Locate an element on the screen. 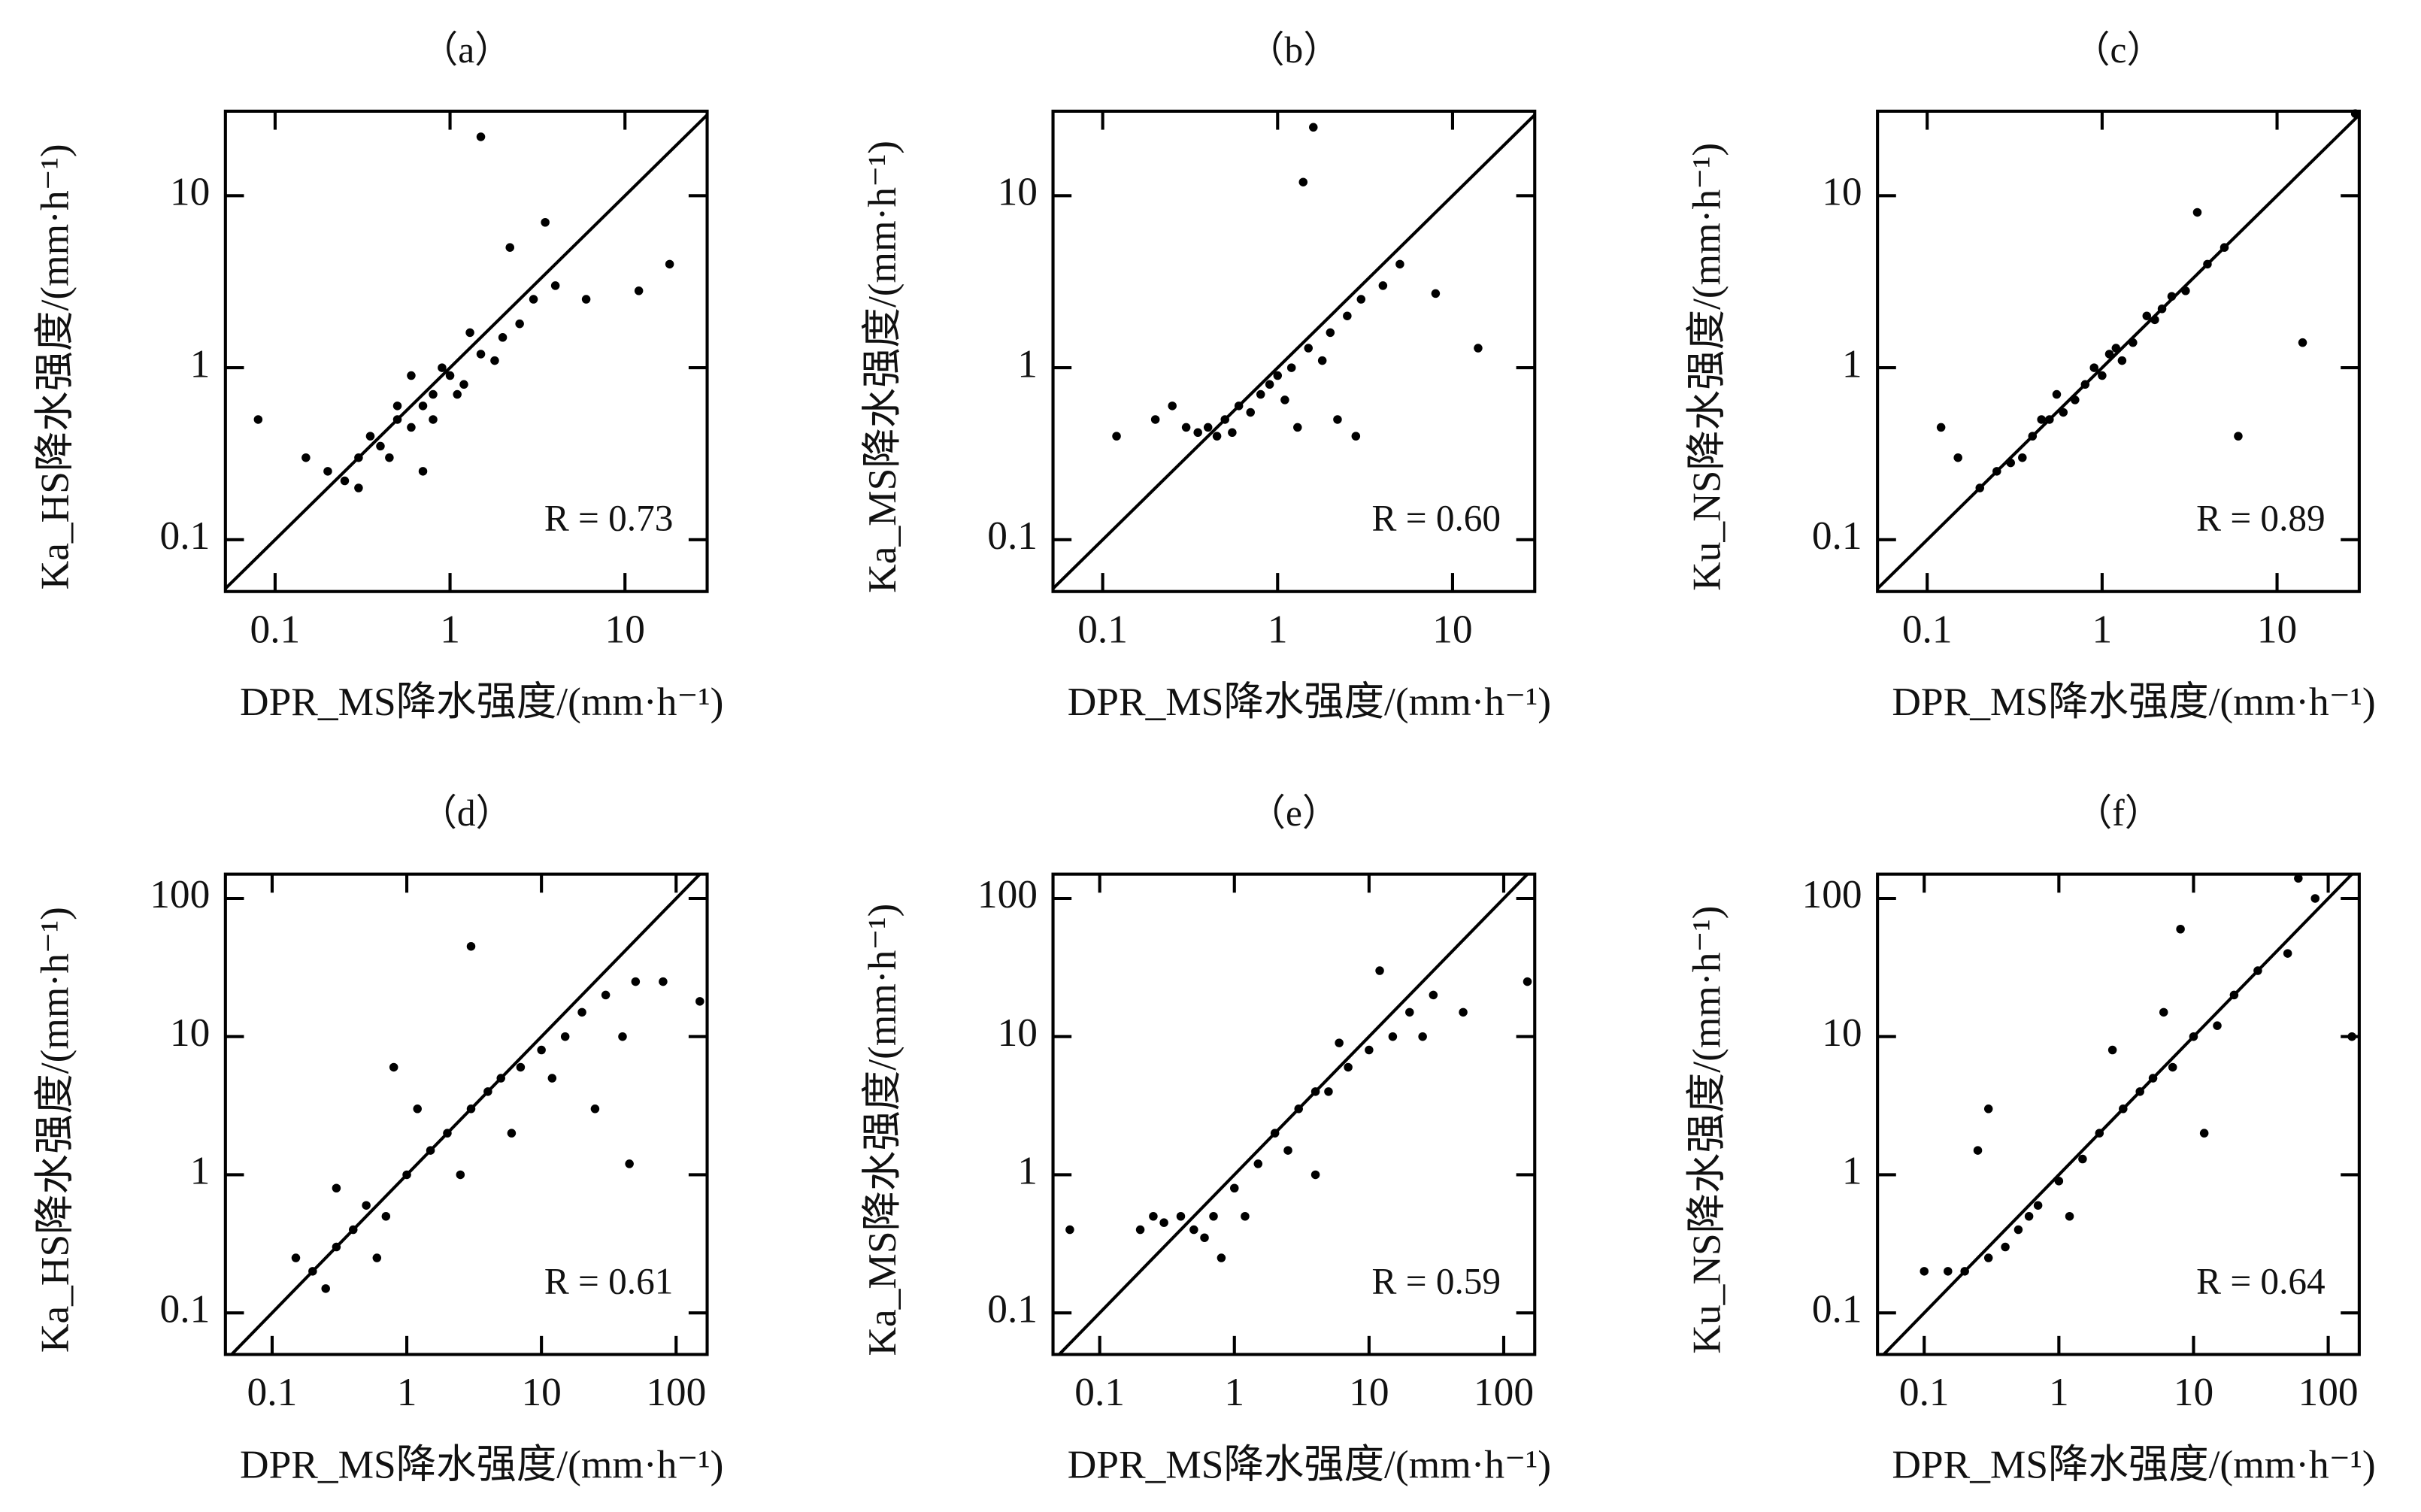  y-axis-label: Ka_HS降水强度/(mm·h⁻¹) is located at coordinates (54, 366).